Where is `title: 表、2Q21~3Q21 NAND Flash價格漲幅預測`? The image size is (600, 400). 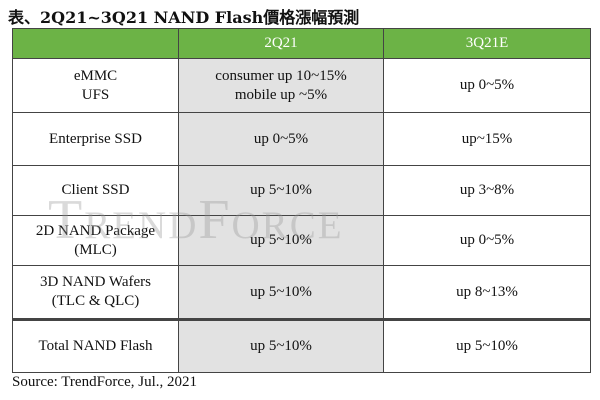 title: 表、2Q21~3Q21 NAND Flash價格漲幅預測 is located at coordinates (184, 17).